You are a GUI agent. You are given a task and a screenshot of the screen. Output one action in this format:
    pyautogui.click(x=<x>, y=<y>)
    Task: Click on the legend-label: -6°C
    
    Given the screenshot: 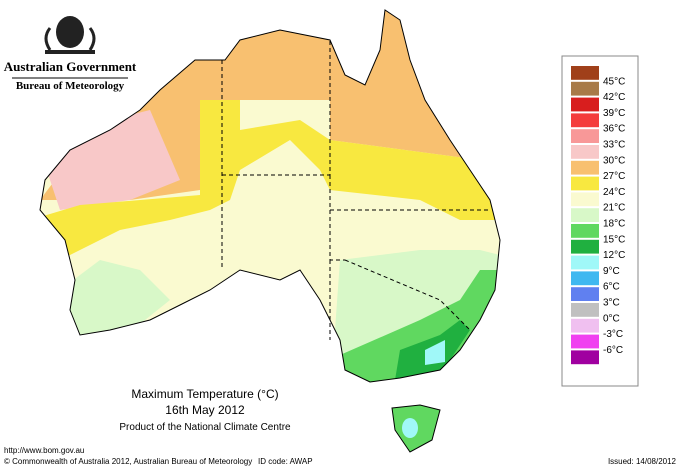 What is the action you would take?
    pyautogui.click(x=613, y=350)
    